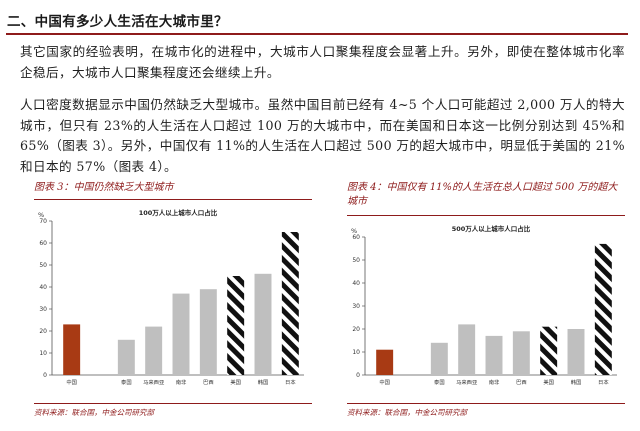 This screenshot has width=640, height=431. I want to click on y-tick-label: 70, so click(43, 221).